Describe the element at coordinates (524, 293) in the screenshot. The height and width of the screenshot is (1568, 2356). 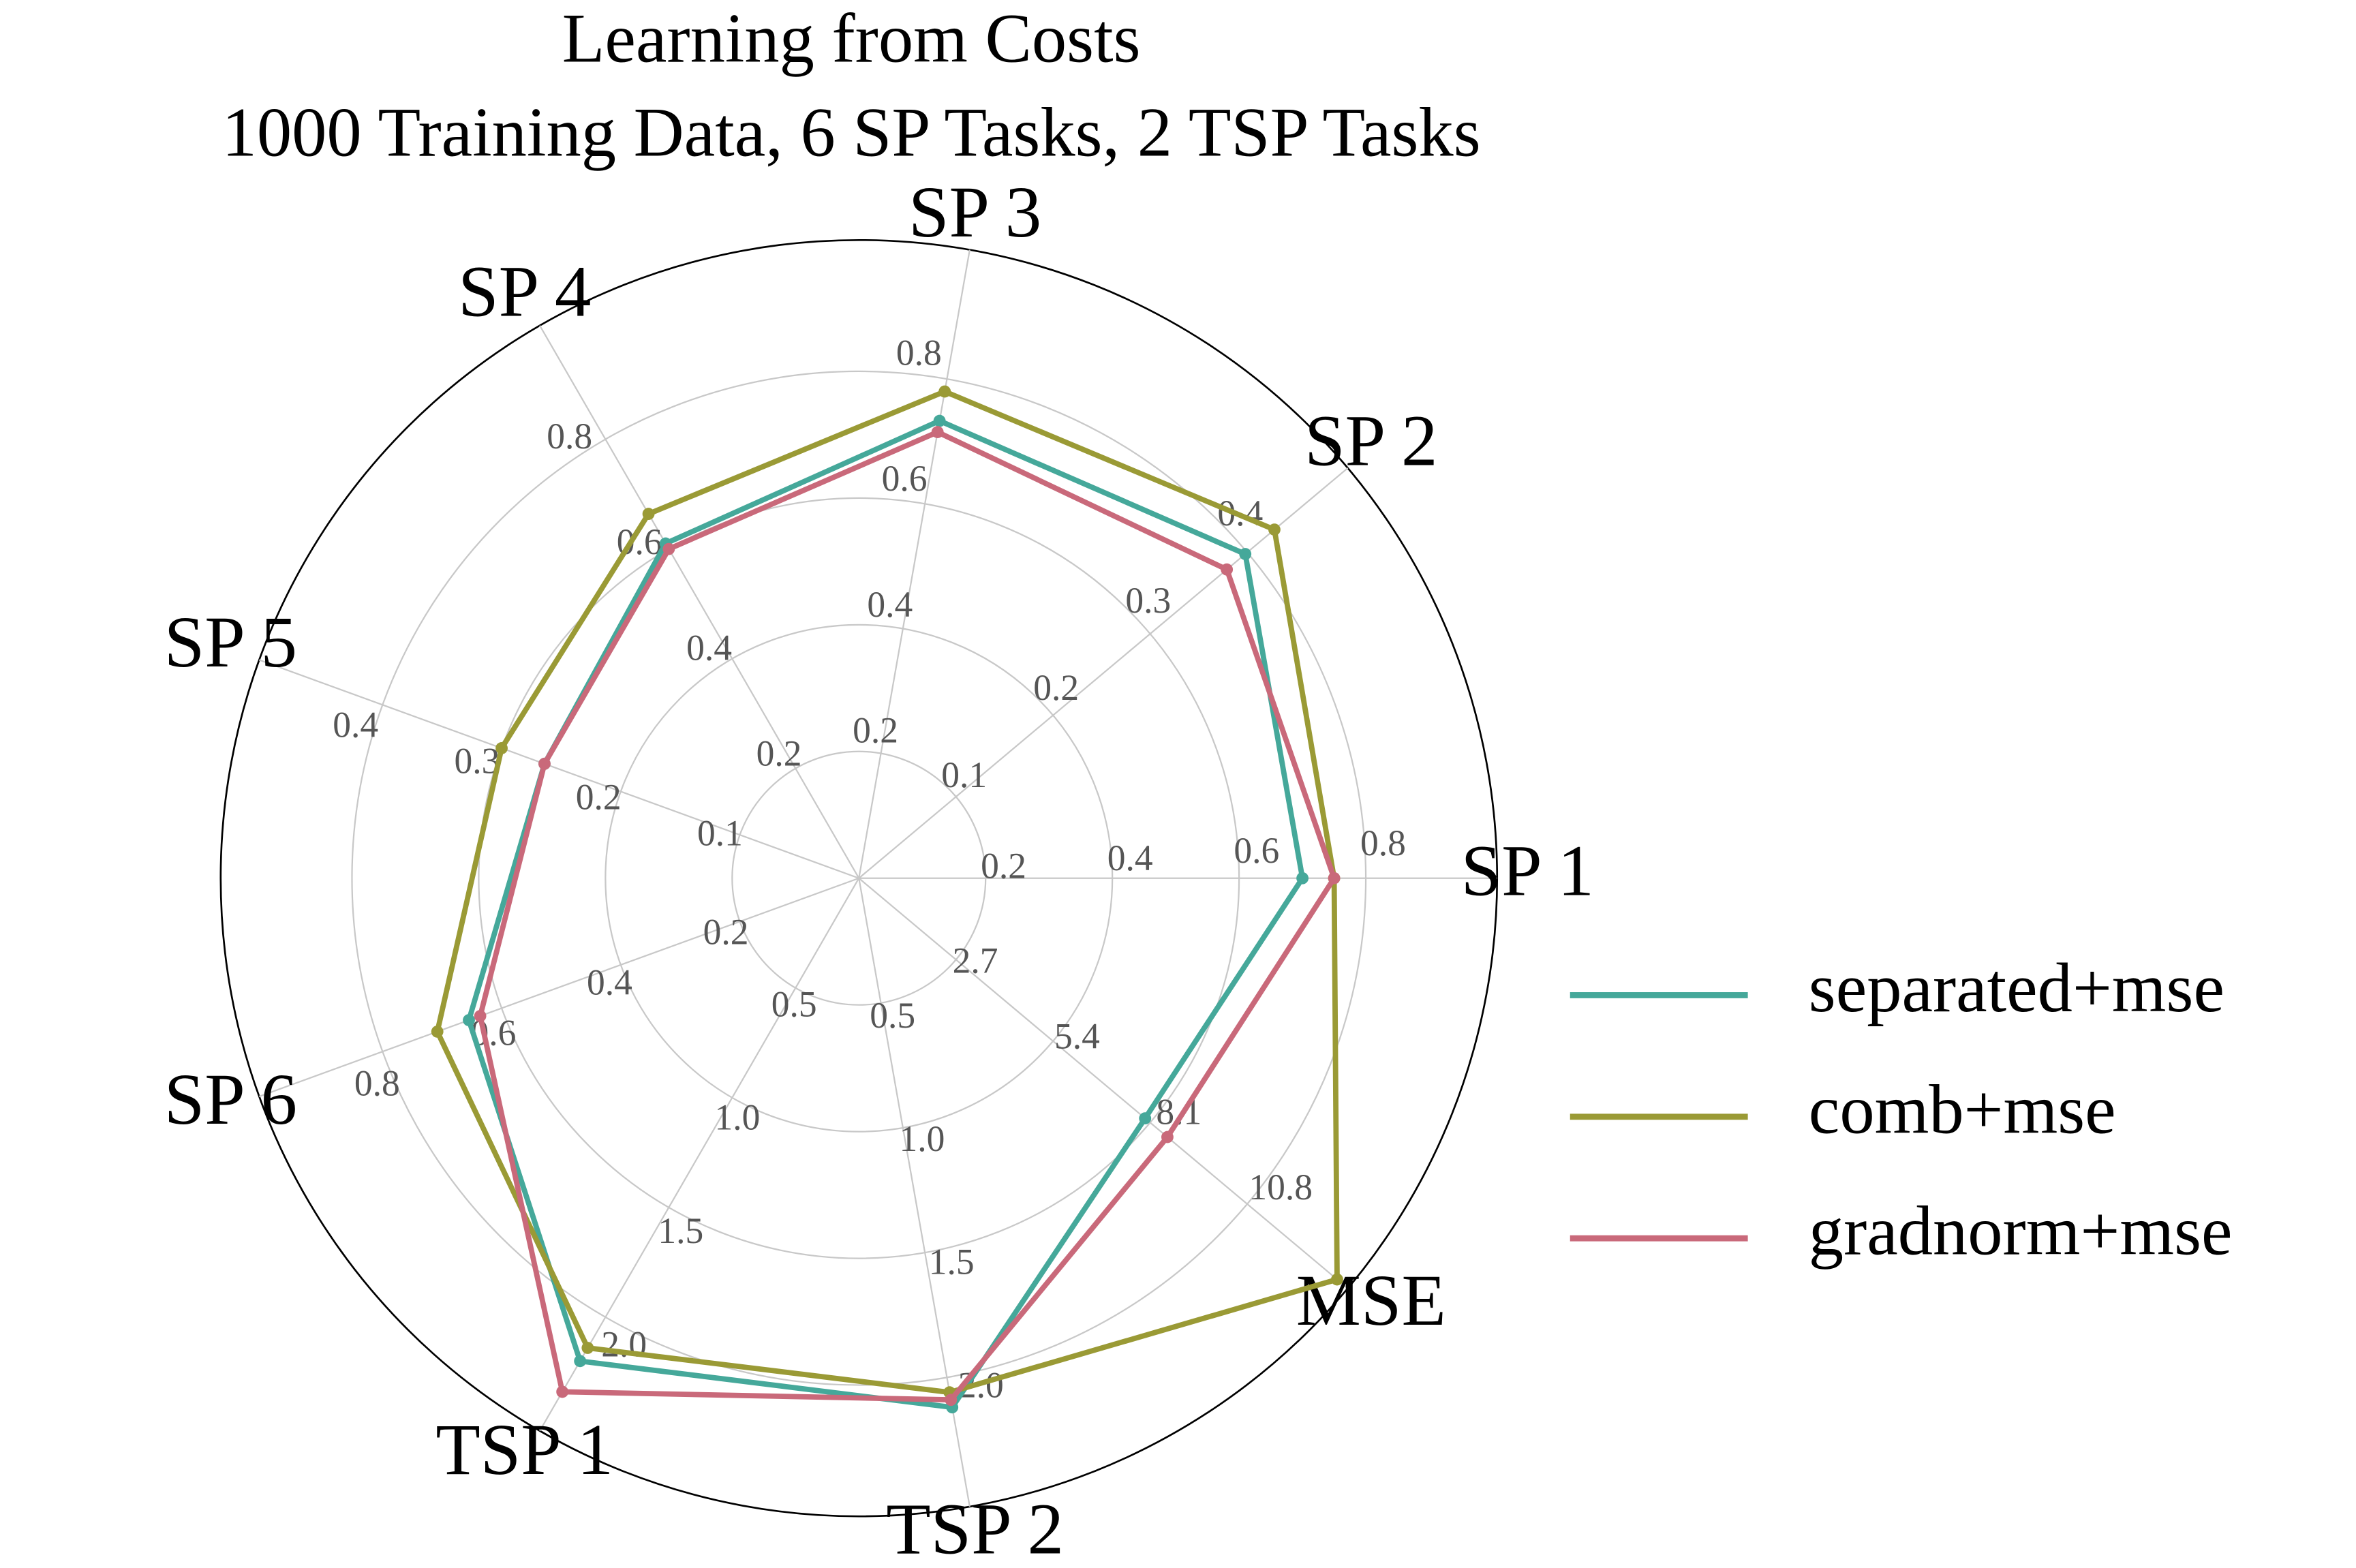
I see `axis-label: SP 4` at that location.